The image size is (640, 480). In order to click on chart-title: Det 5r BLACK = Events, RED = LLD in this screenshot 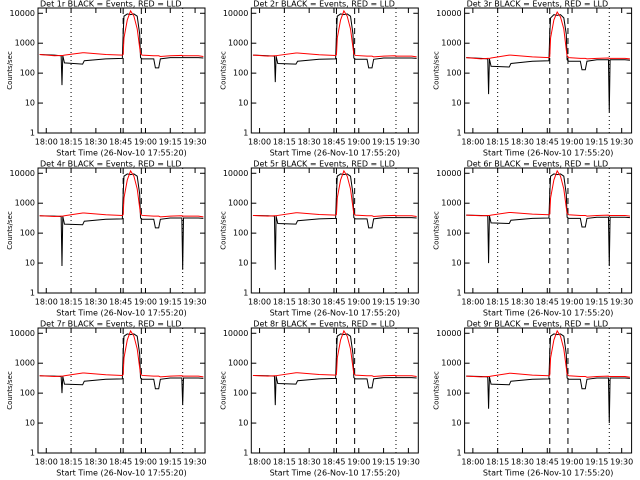, I will do `click(324, 164)`.